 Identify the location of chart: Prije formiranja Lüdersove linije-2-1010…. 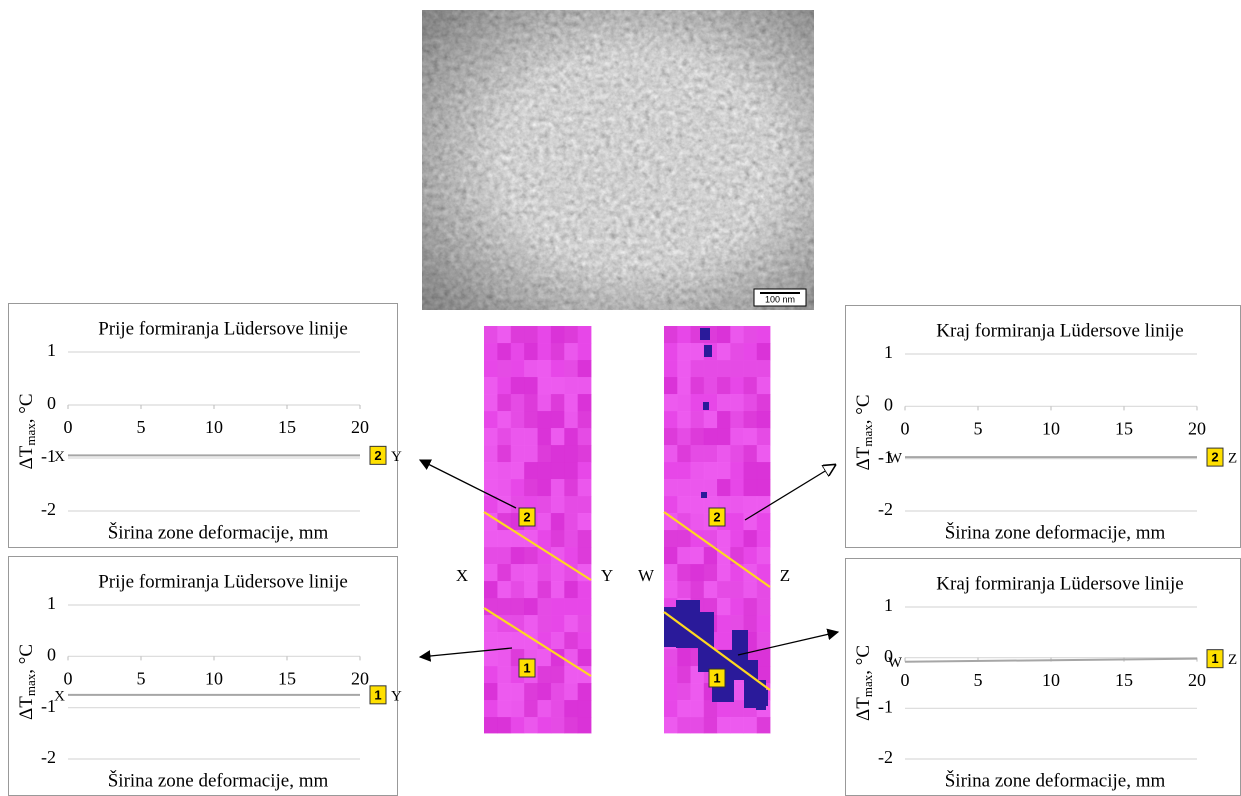
(205, 425).